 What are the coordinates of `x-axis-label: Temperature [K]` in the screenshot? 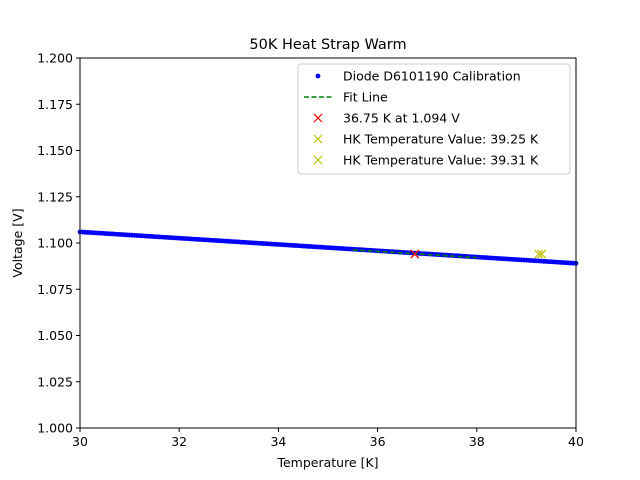 It's located at (327, 462).